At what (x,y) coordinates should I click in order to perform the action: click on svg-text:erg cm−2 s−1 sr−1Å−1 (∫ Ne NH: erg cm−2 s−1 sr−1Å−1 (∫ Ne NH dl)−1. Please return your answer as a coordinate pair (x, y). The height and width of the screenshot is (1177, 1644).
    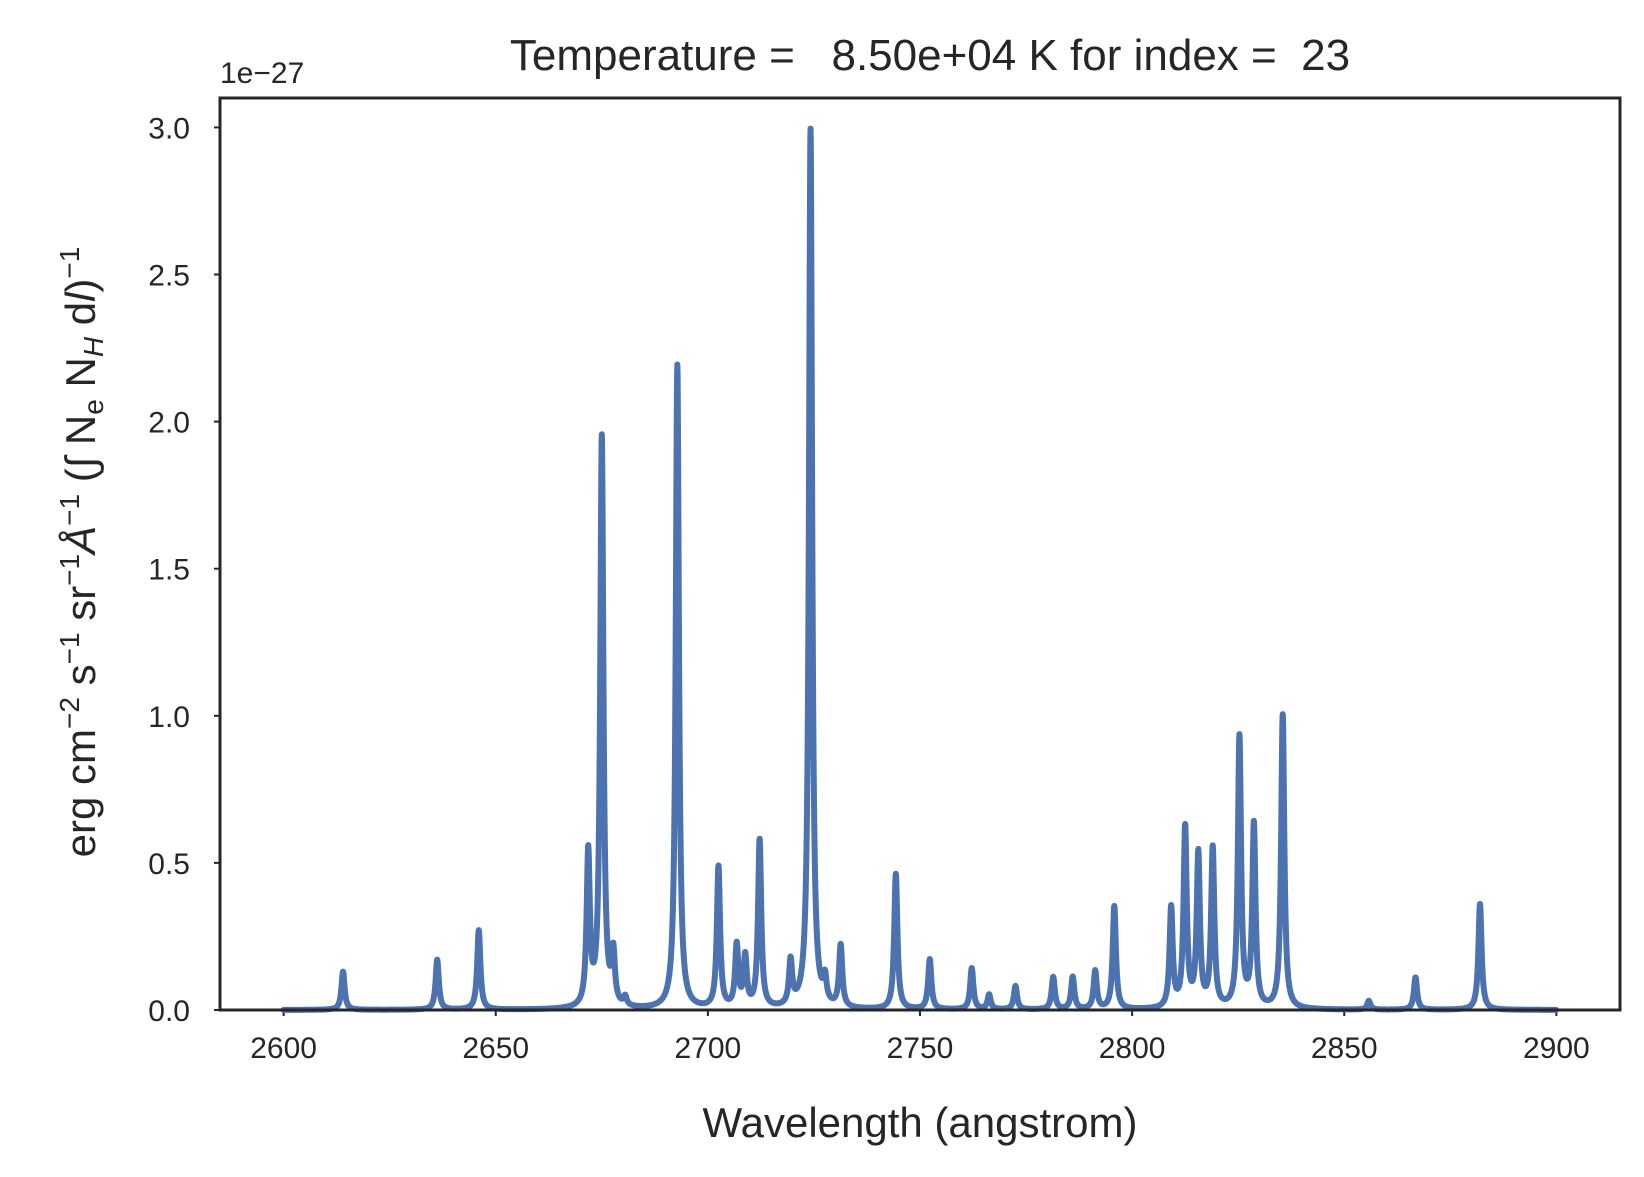
    Looking at the image, I should click on (81, 552).